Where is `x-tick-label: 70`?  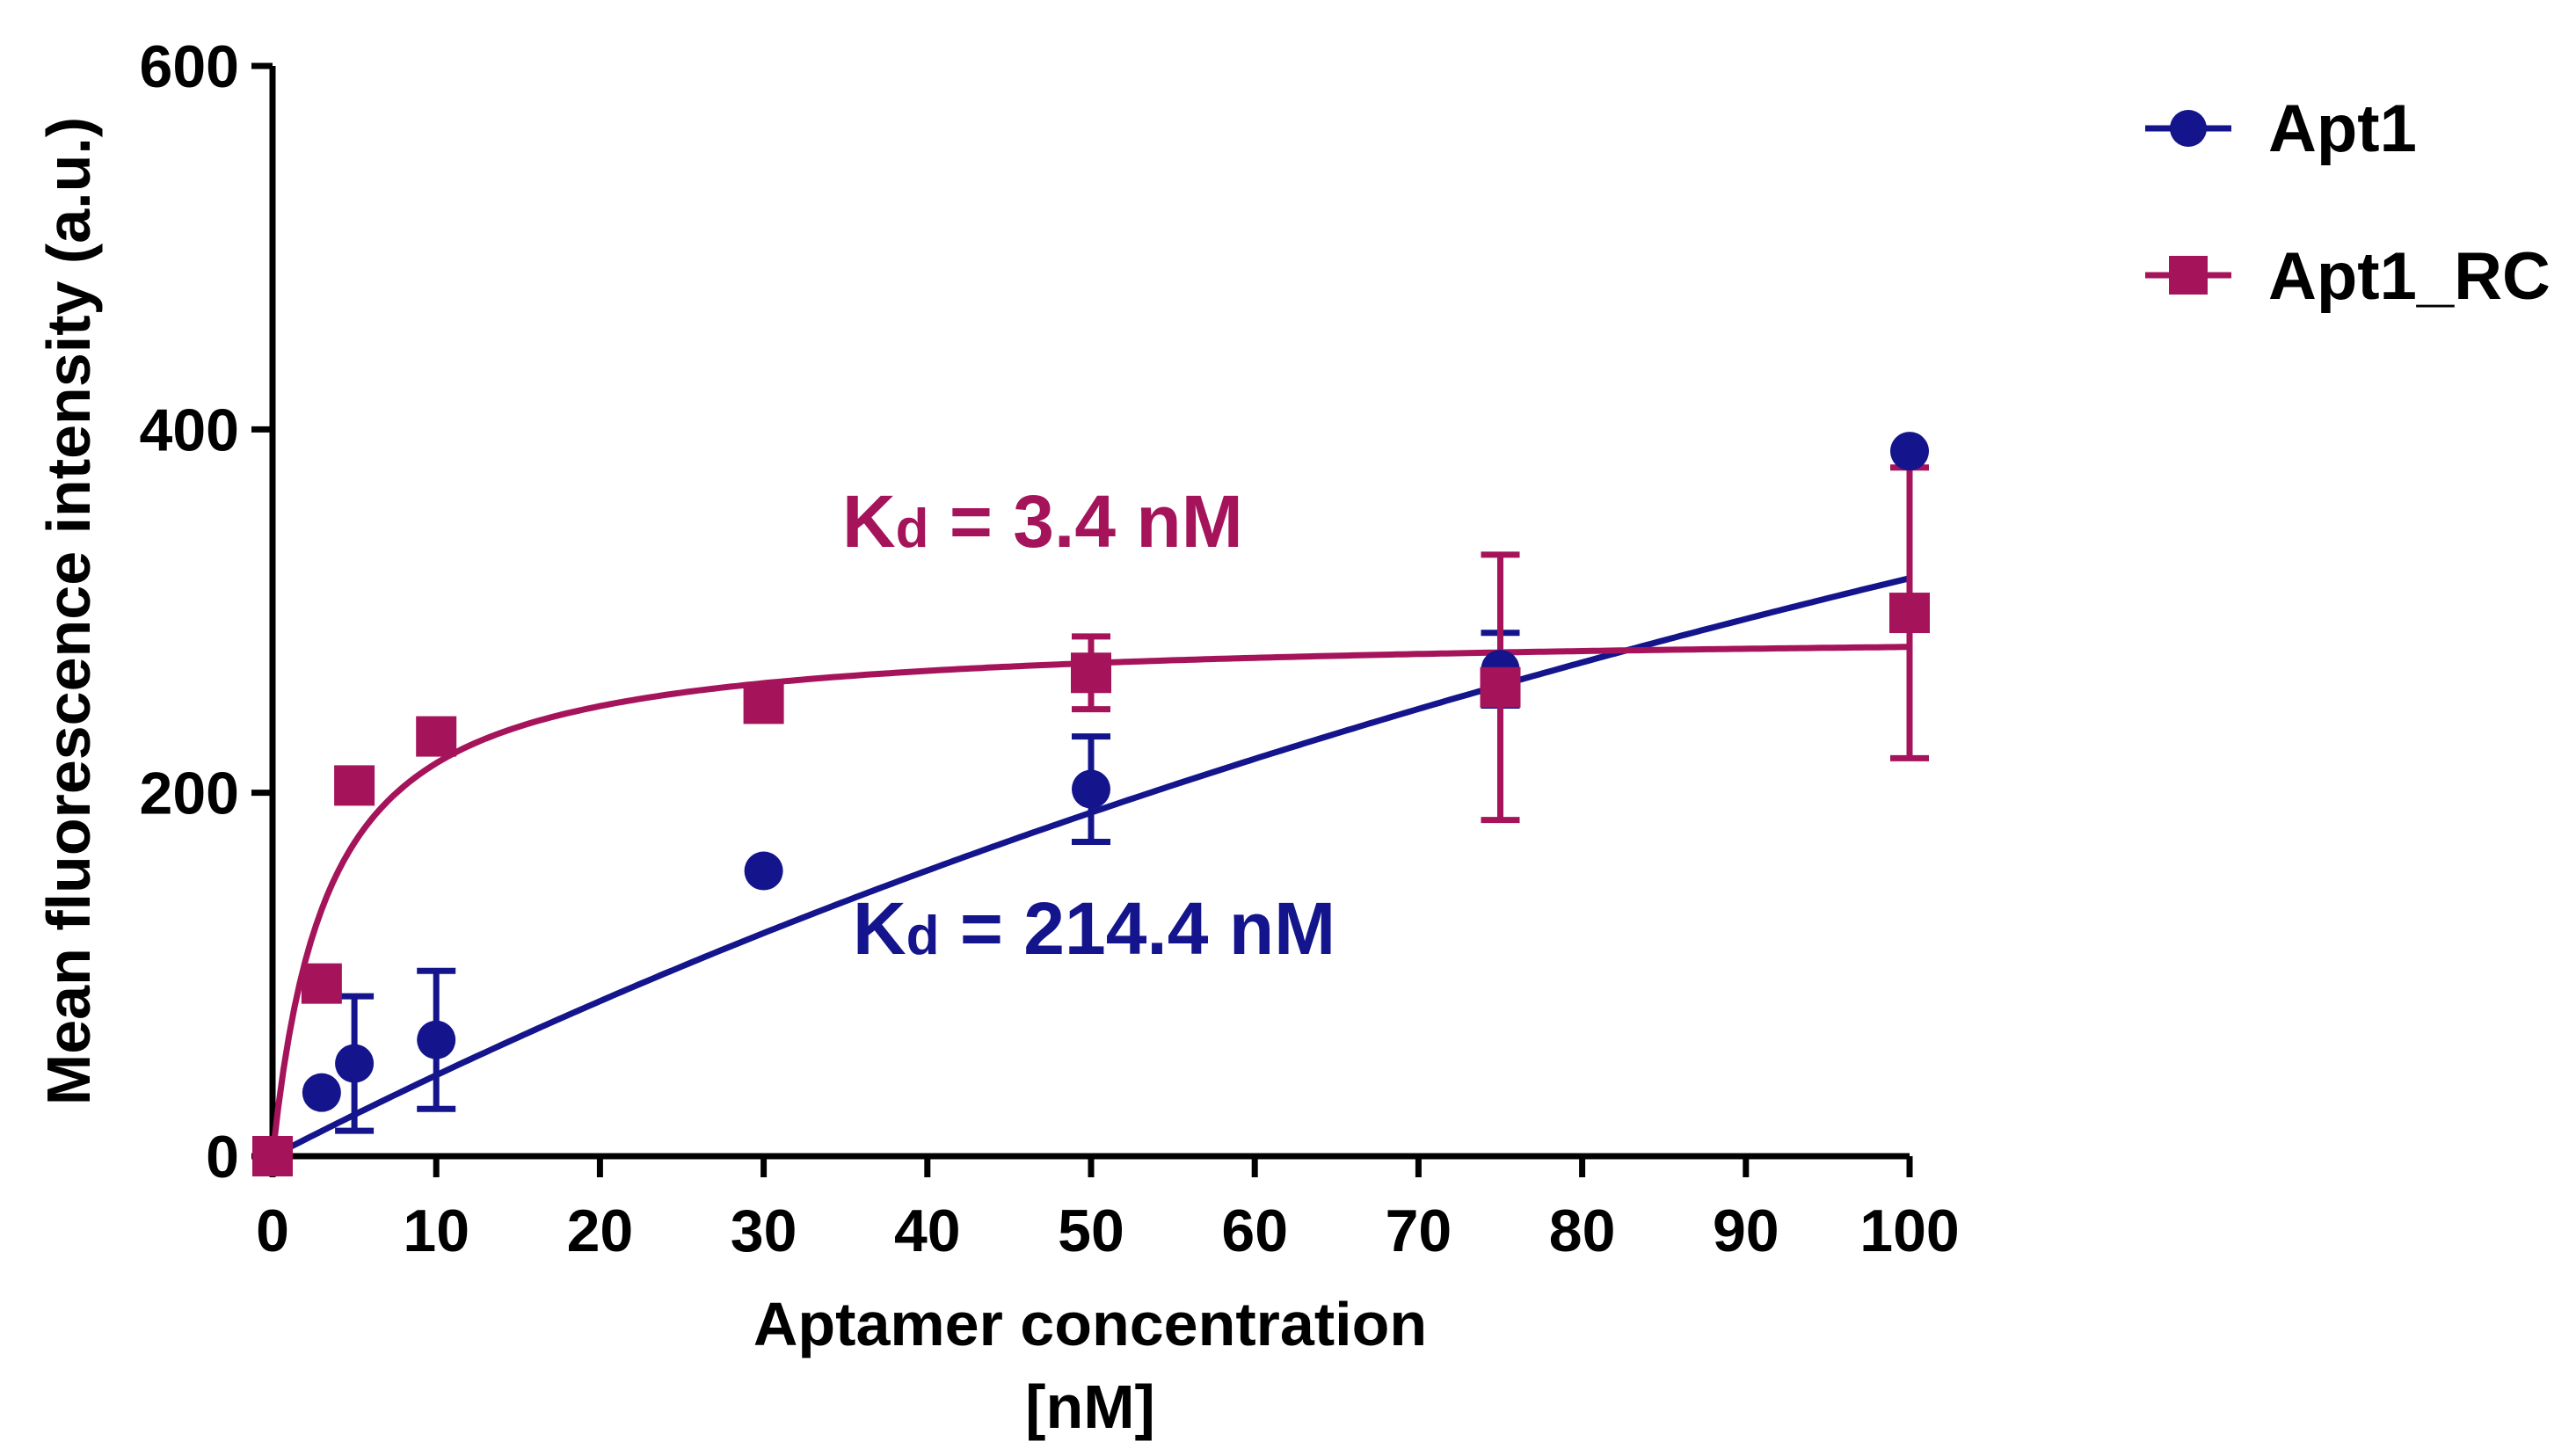 x-tick-label: 70 is located at coordinates (1419, 1231).